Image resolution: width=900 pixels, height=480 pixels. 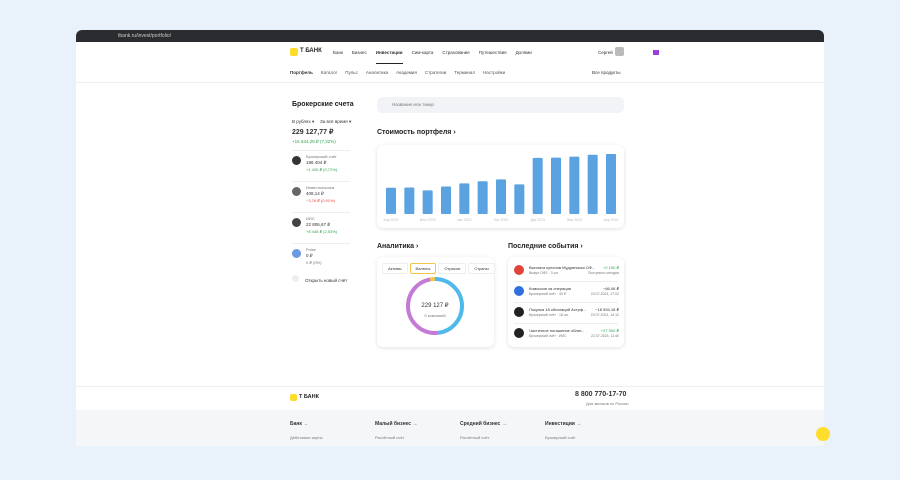 I want to click on footer-column-title: Средний бизнес →, so click(x=483, y=424).